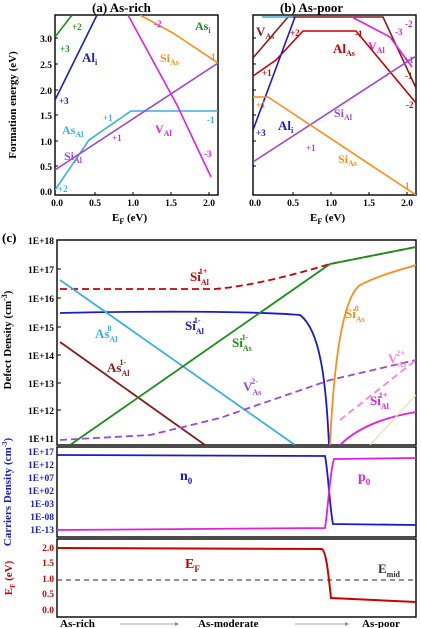 This screenshot has width=421, height=628. Describe the element at coordinates (355, 314) in the screenshot. I see `c-label-sias-0: SiAs0` at that location.